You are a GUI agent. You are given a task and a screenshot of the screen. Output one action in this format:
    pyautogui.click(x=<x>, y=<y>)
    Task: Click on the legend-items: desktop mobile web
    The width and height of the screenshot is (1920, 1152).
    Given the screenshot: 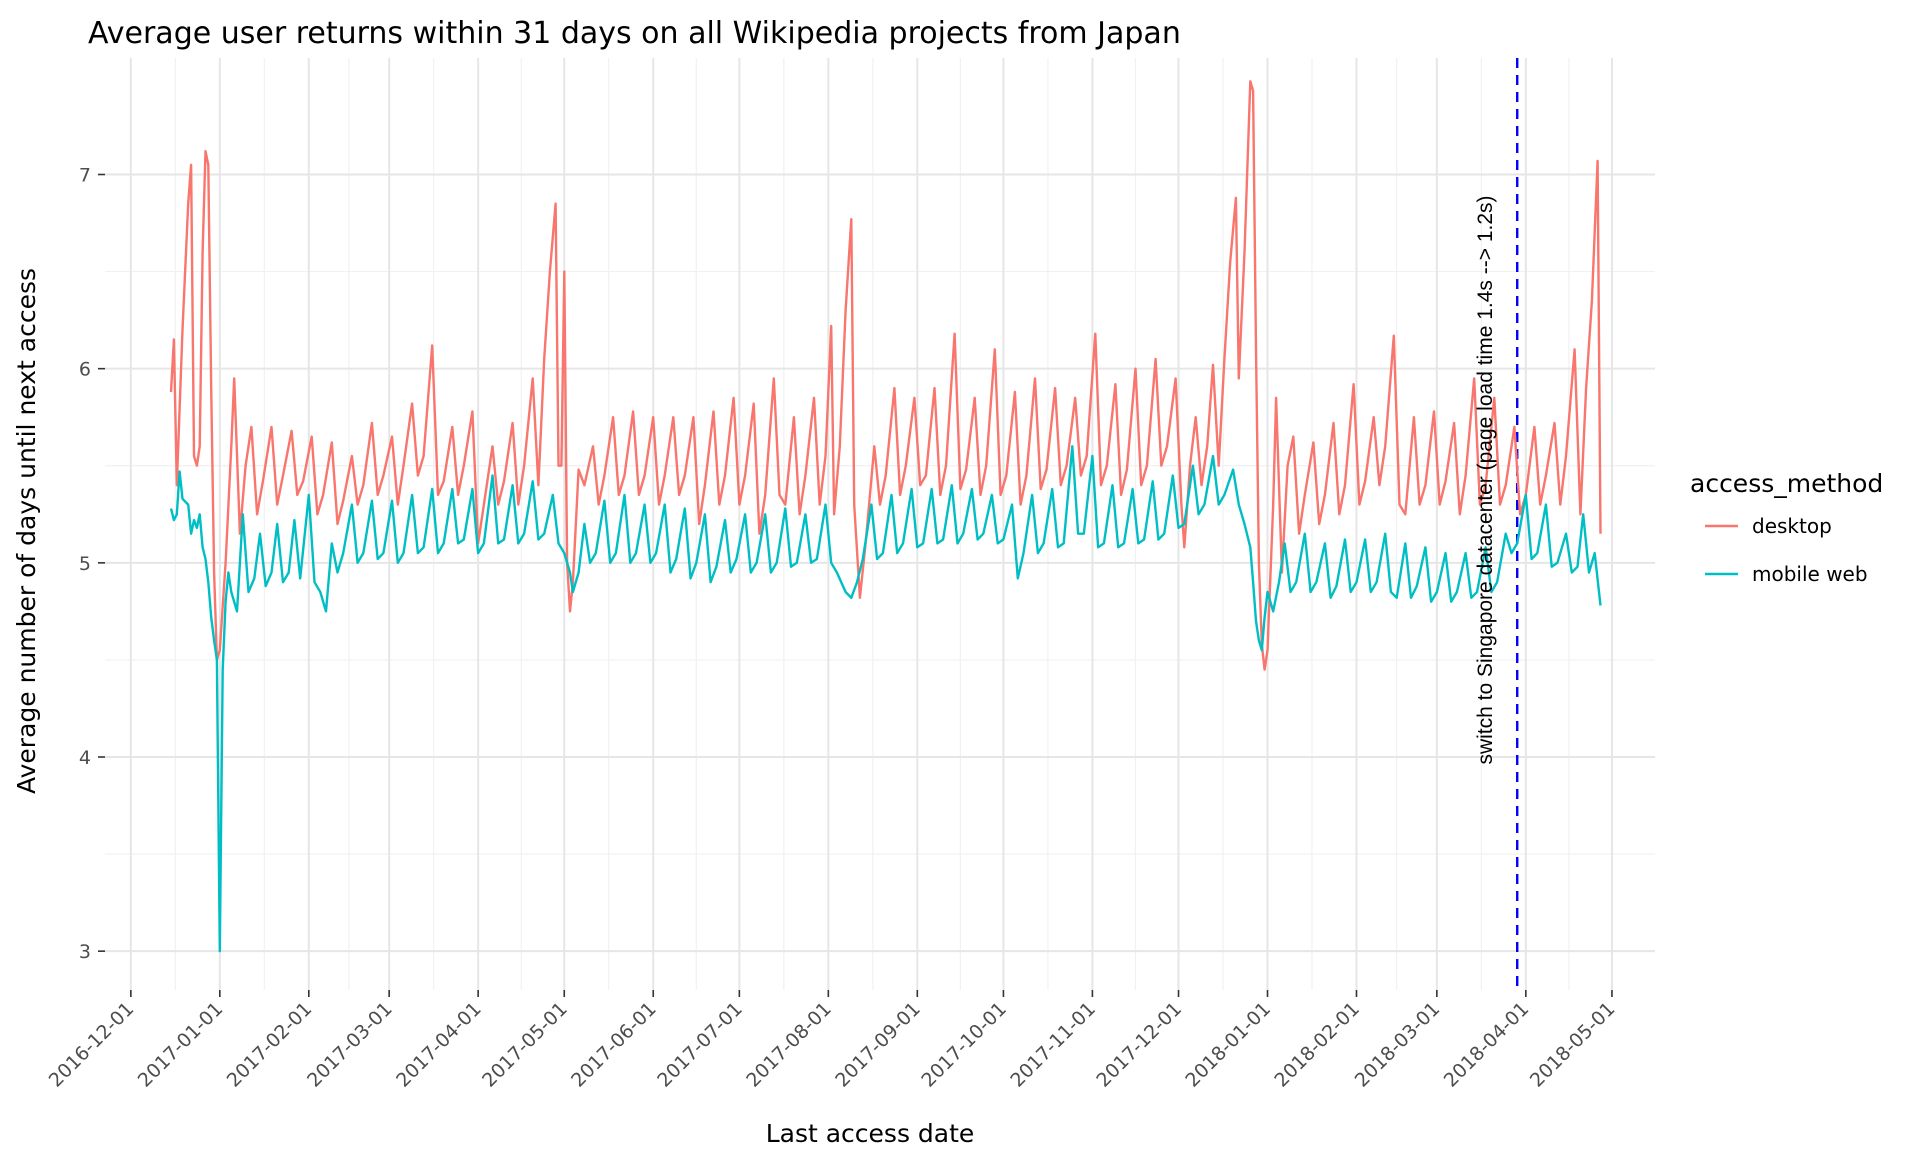 What is the action you would take?
    pyautogui.click(x=1786, y=550)
    